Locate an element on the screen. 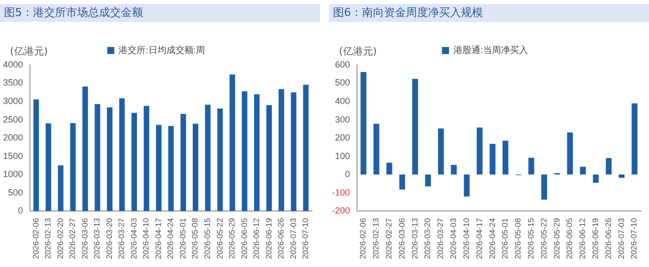 This screenshot has height=267, width=649. y-tick-label: 3000 is located at coordinates (13, 101).